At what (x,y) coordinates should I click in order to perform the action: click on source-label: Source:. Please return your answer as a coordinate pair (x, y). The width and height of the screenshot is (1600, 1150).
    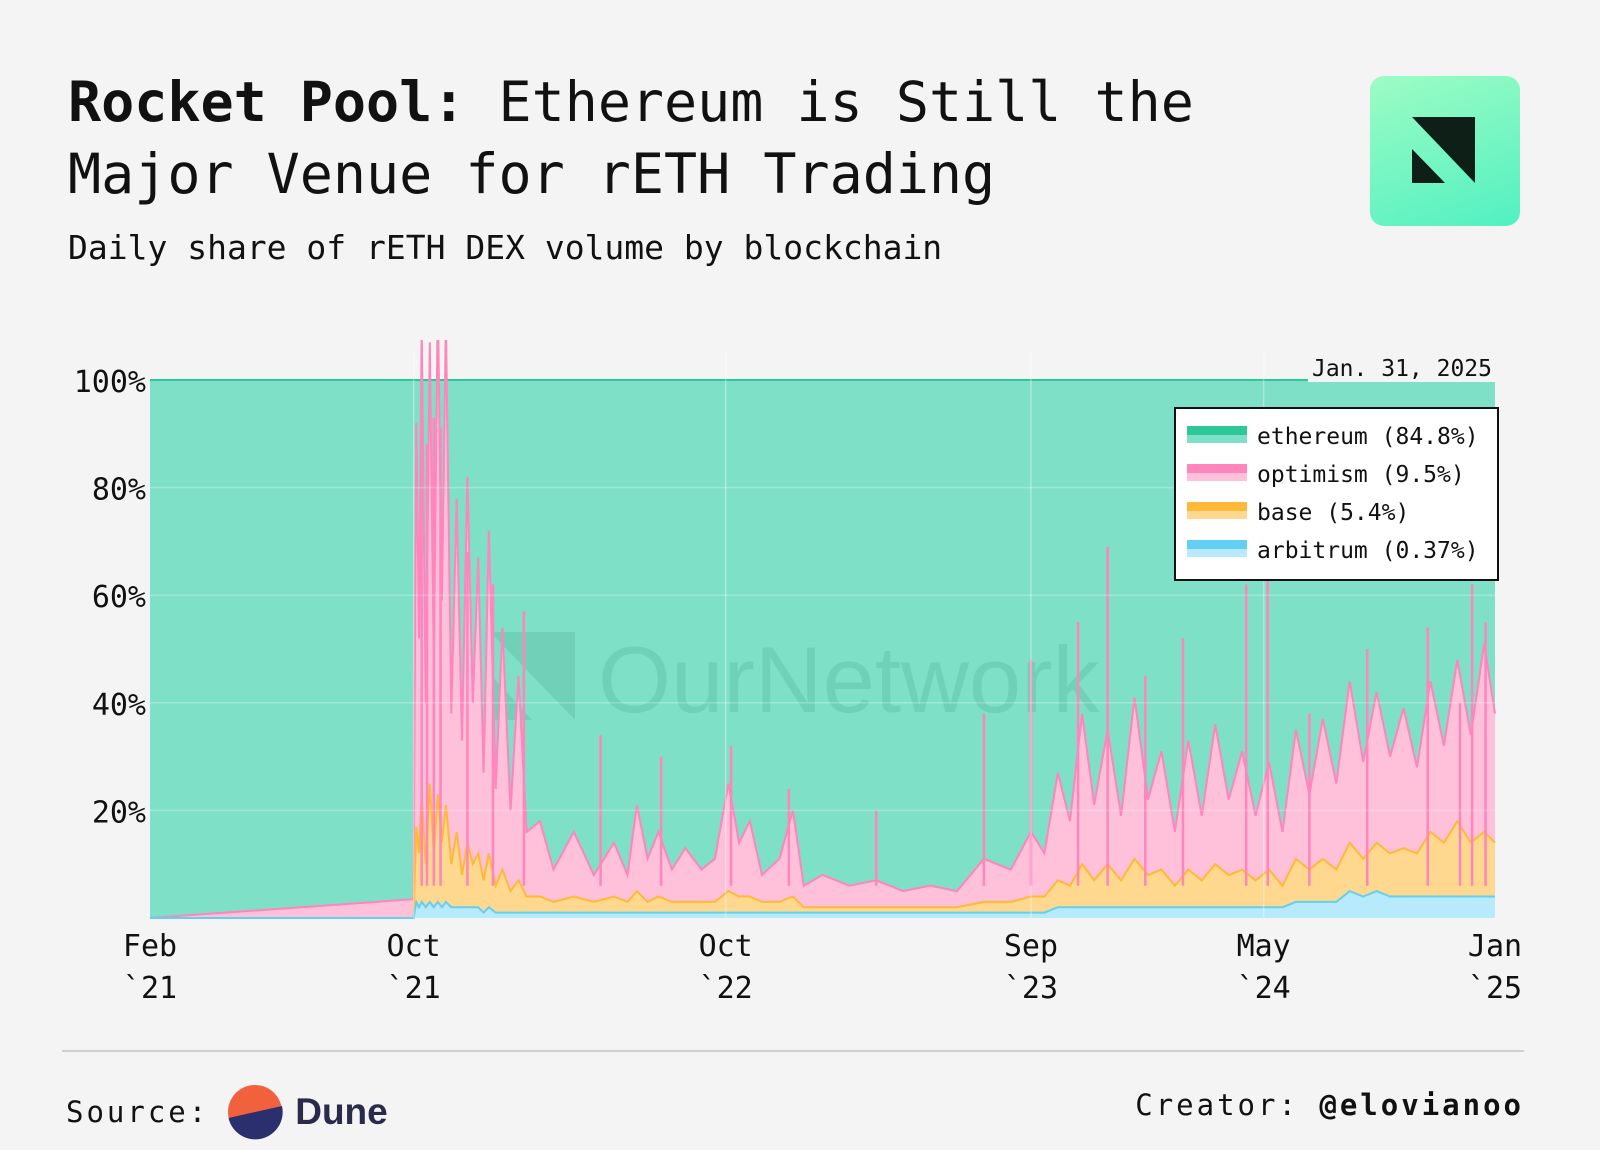
    Looking at the image, I should click on (138, 1112).